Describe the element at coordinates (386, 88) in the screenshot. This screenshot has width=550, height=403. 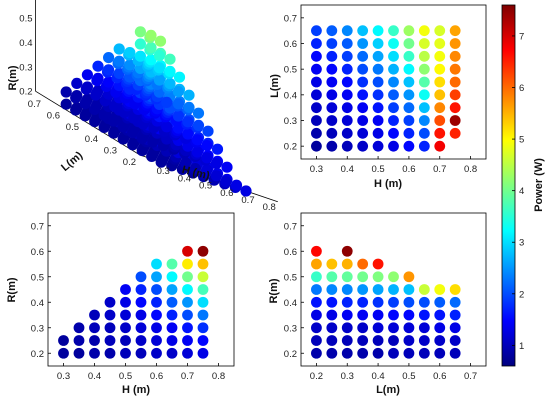
I see `marks-h-vs-l` at that location.